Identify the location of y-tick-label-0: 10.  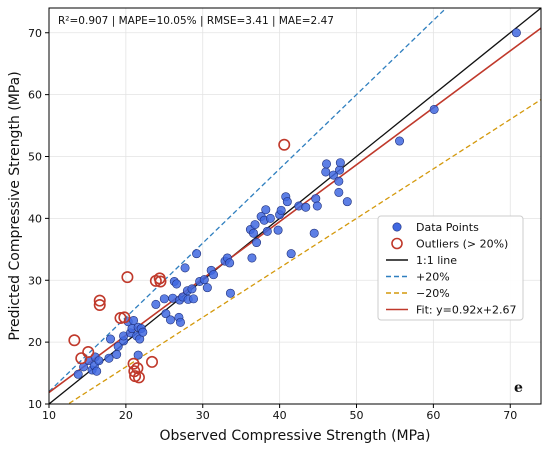
(35, 404).